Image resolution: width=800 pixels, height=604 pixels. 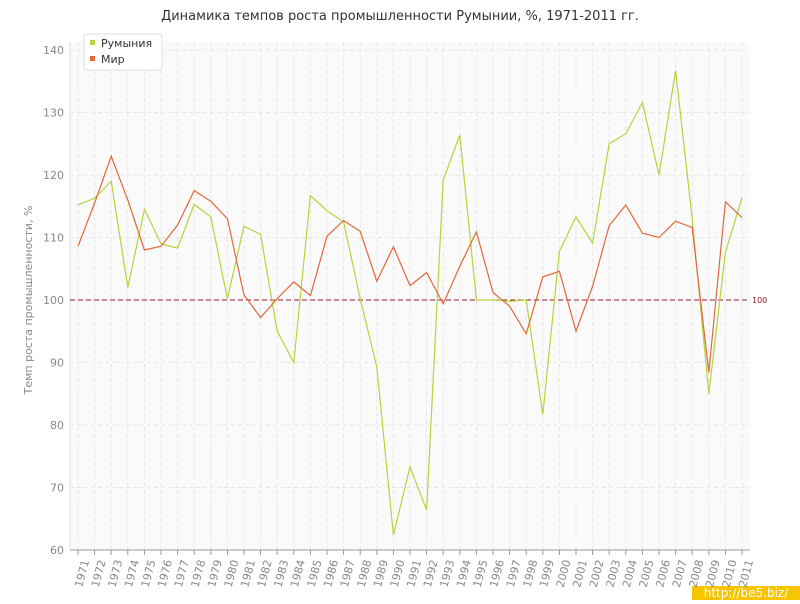 What do you see at coordinates (57, 425) in the screenshot?
I see `y-tick-label: 80` at bounding box center [57, 425].